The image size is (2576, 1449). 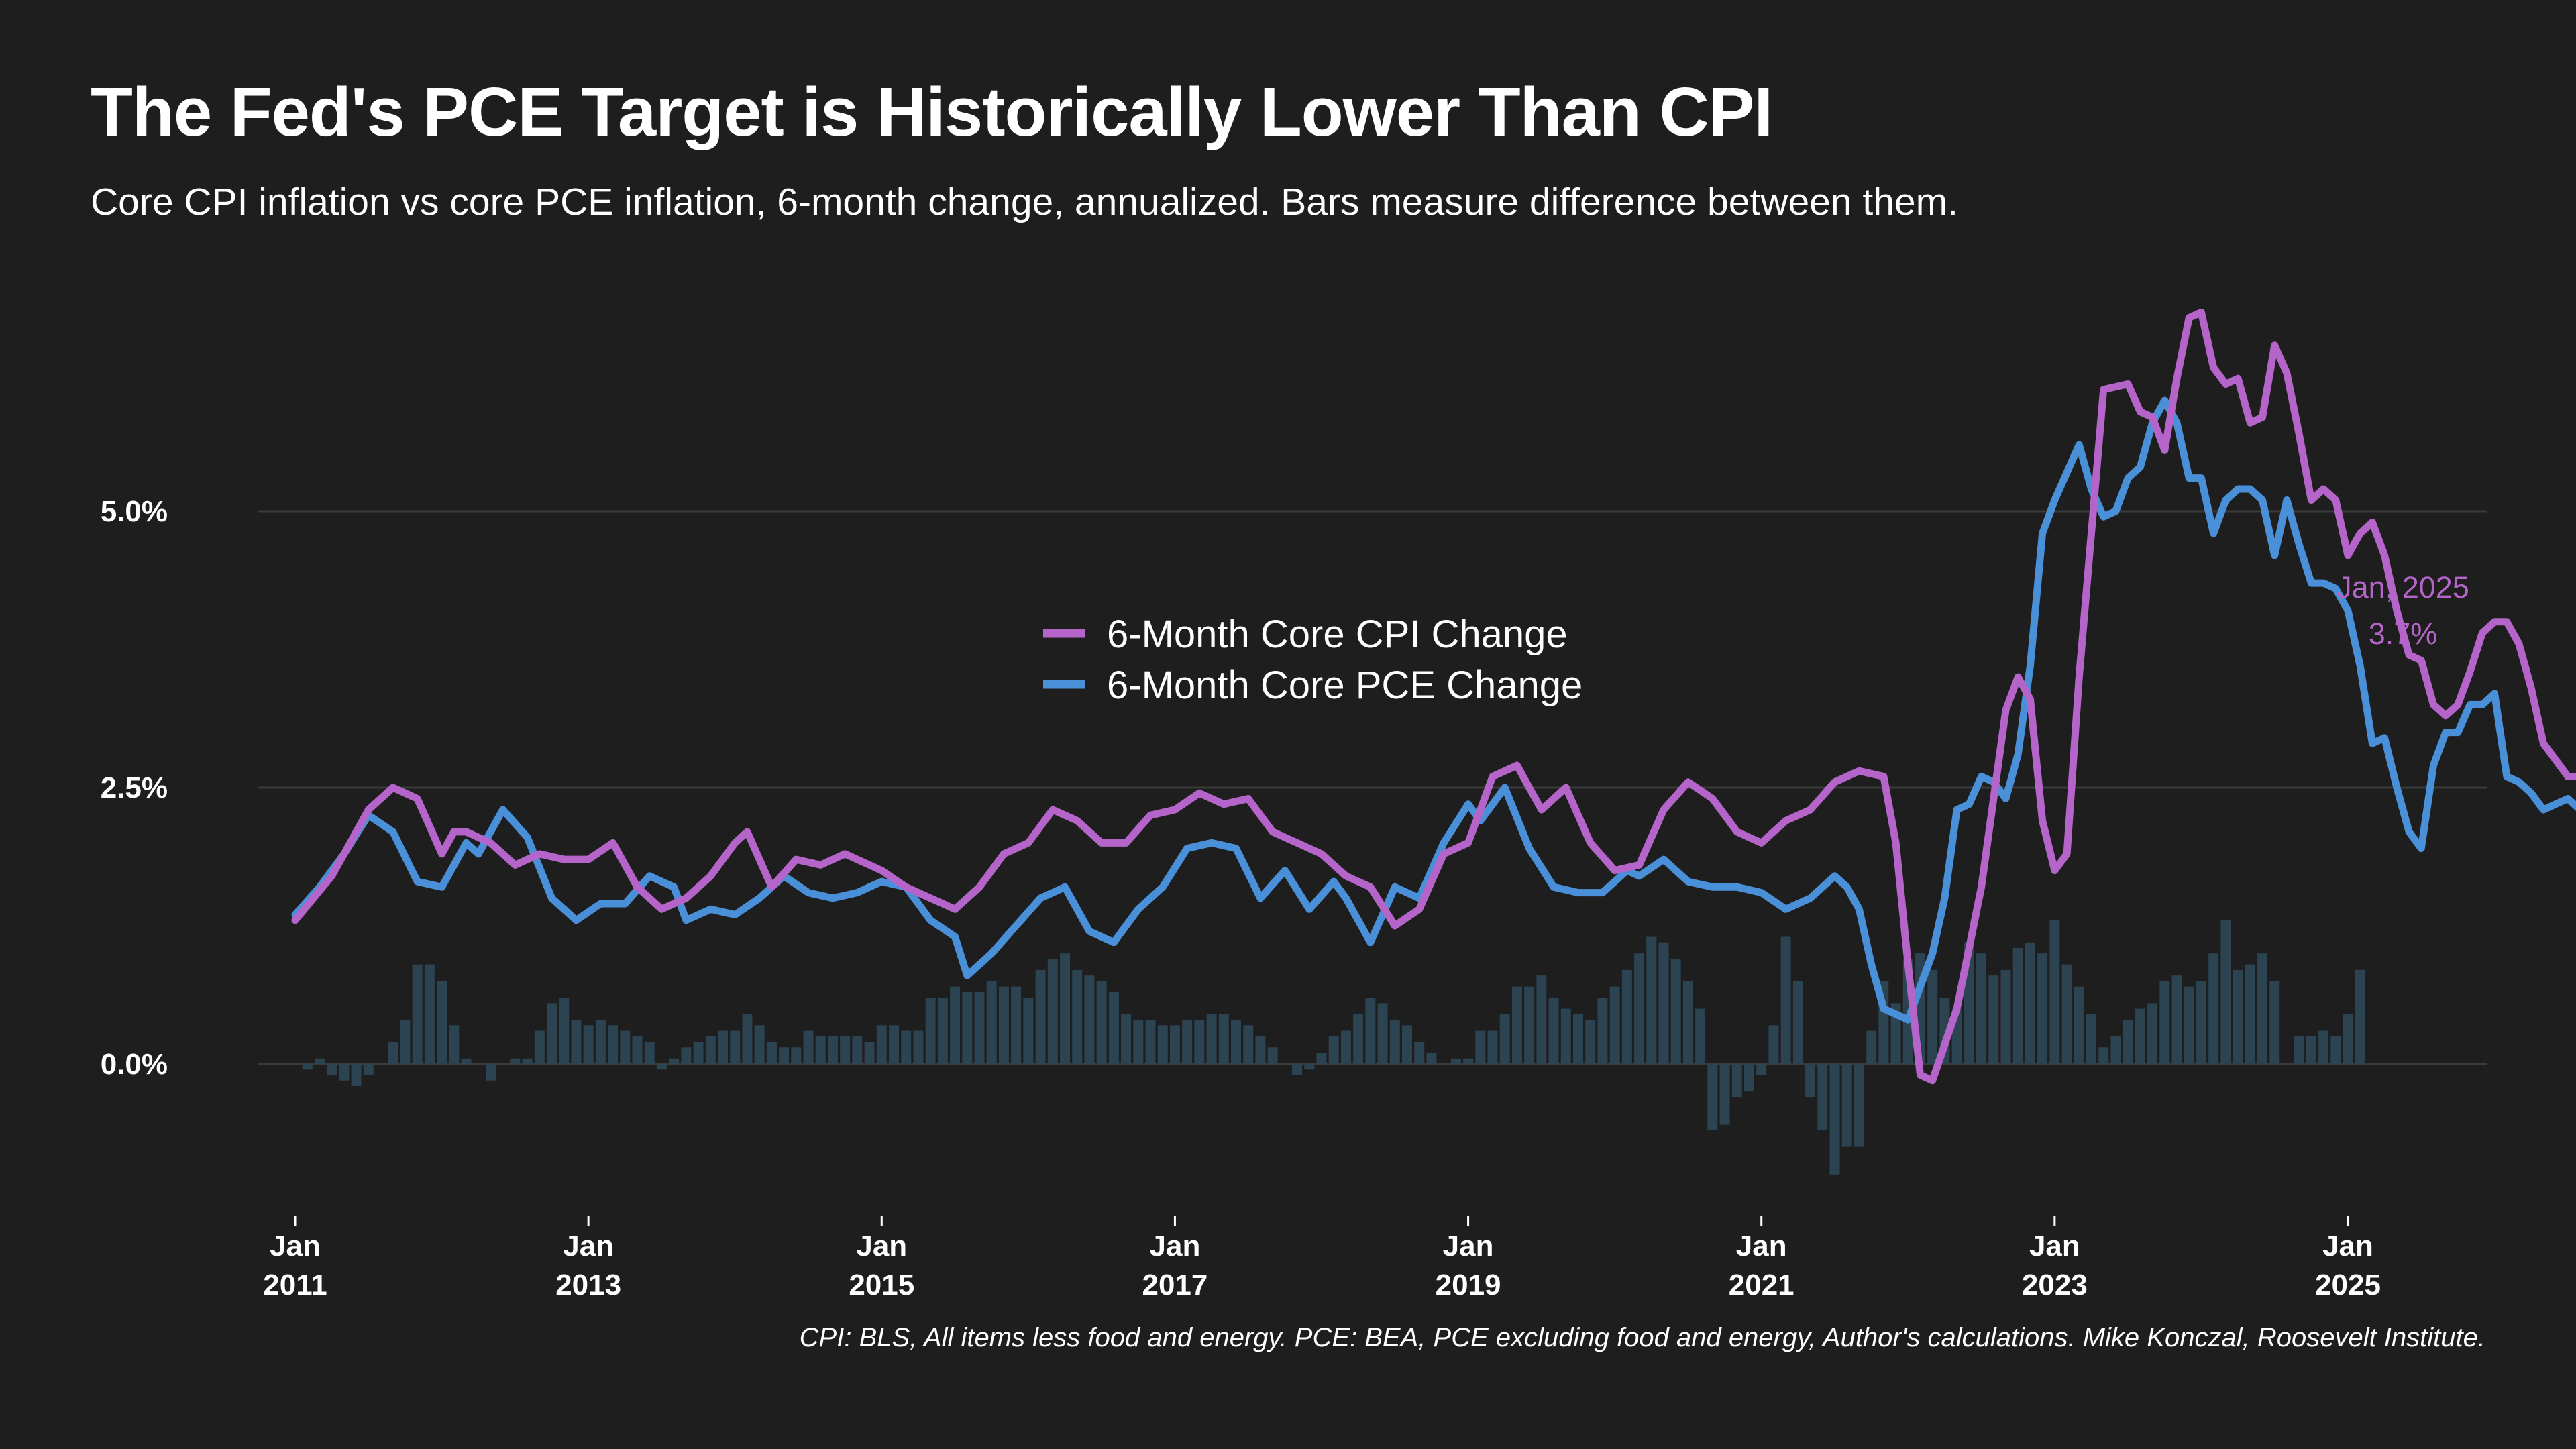 I want to click on x-tick-label-year: 2017, so click(x=1175, y=1285).